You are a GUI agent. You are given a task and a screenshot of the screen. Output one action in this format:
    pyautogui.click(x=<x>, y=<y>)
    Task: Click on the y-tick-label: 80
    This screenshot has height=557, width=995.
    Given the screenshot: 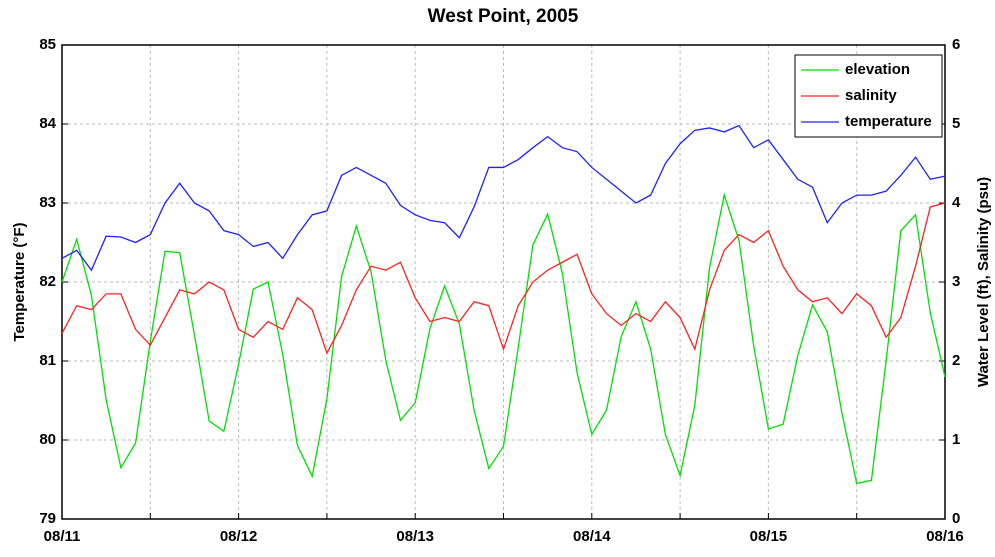 What is the action you would take?
    pyautogui.click(x=47, y=439)
    